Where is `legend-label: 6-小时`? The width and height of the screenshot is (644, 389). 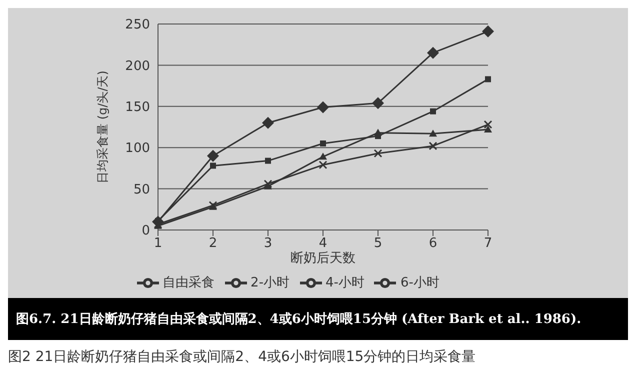 legend-label: 6-小时 is located at coordinates (420, 283).